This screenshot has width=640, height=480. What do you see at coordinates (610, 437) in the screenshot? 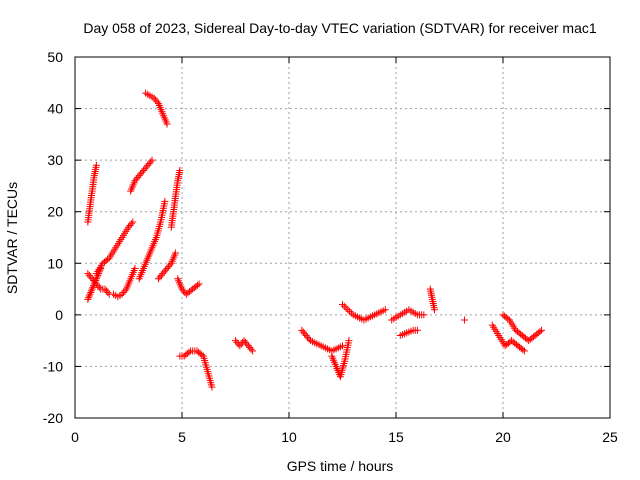
I see `x-tick-label: 25` at bounding box center [610, 437].